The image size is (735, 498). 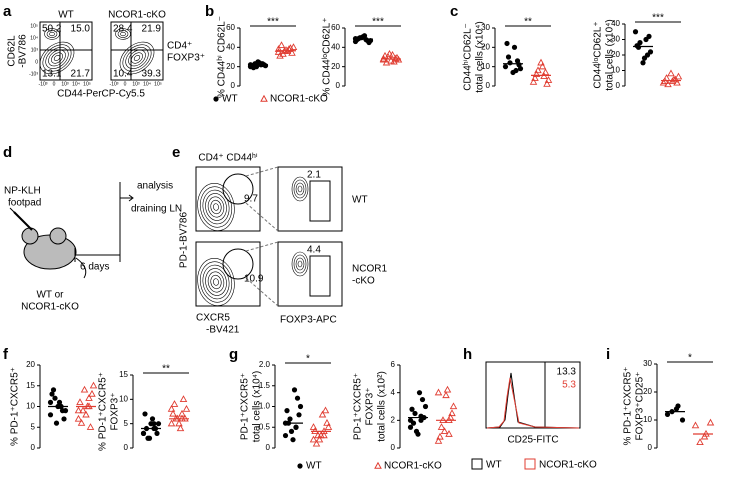 What do you see at coordinates (136, 84) in the screenshot?
I see `axis-tick: 10³` at bounding box center [136, 84].